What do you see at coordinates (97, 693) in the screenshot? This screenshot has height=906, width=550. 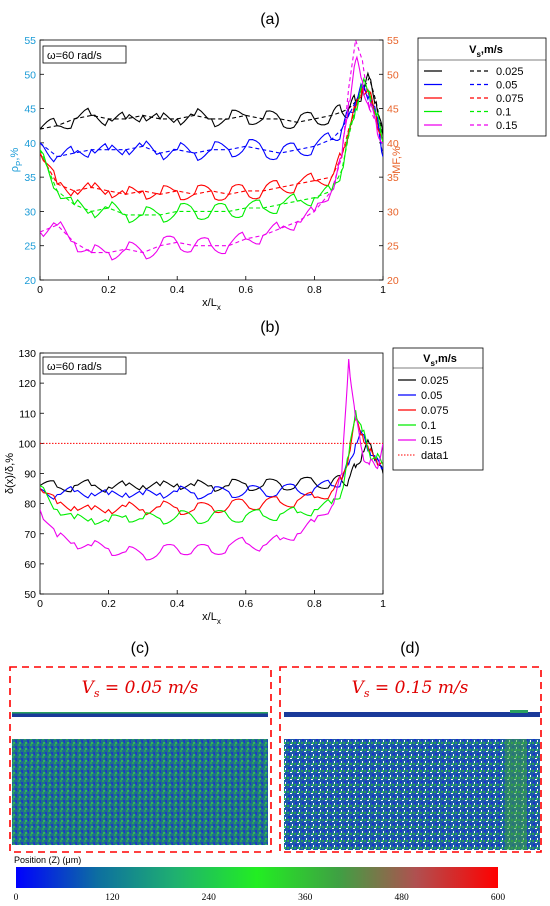 I see `panel-c-title-sub: s` at bounding box center [97, 693].